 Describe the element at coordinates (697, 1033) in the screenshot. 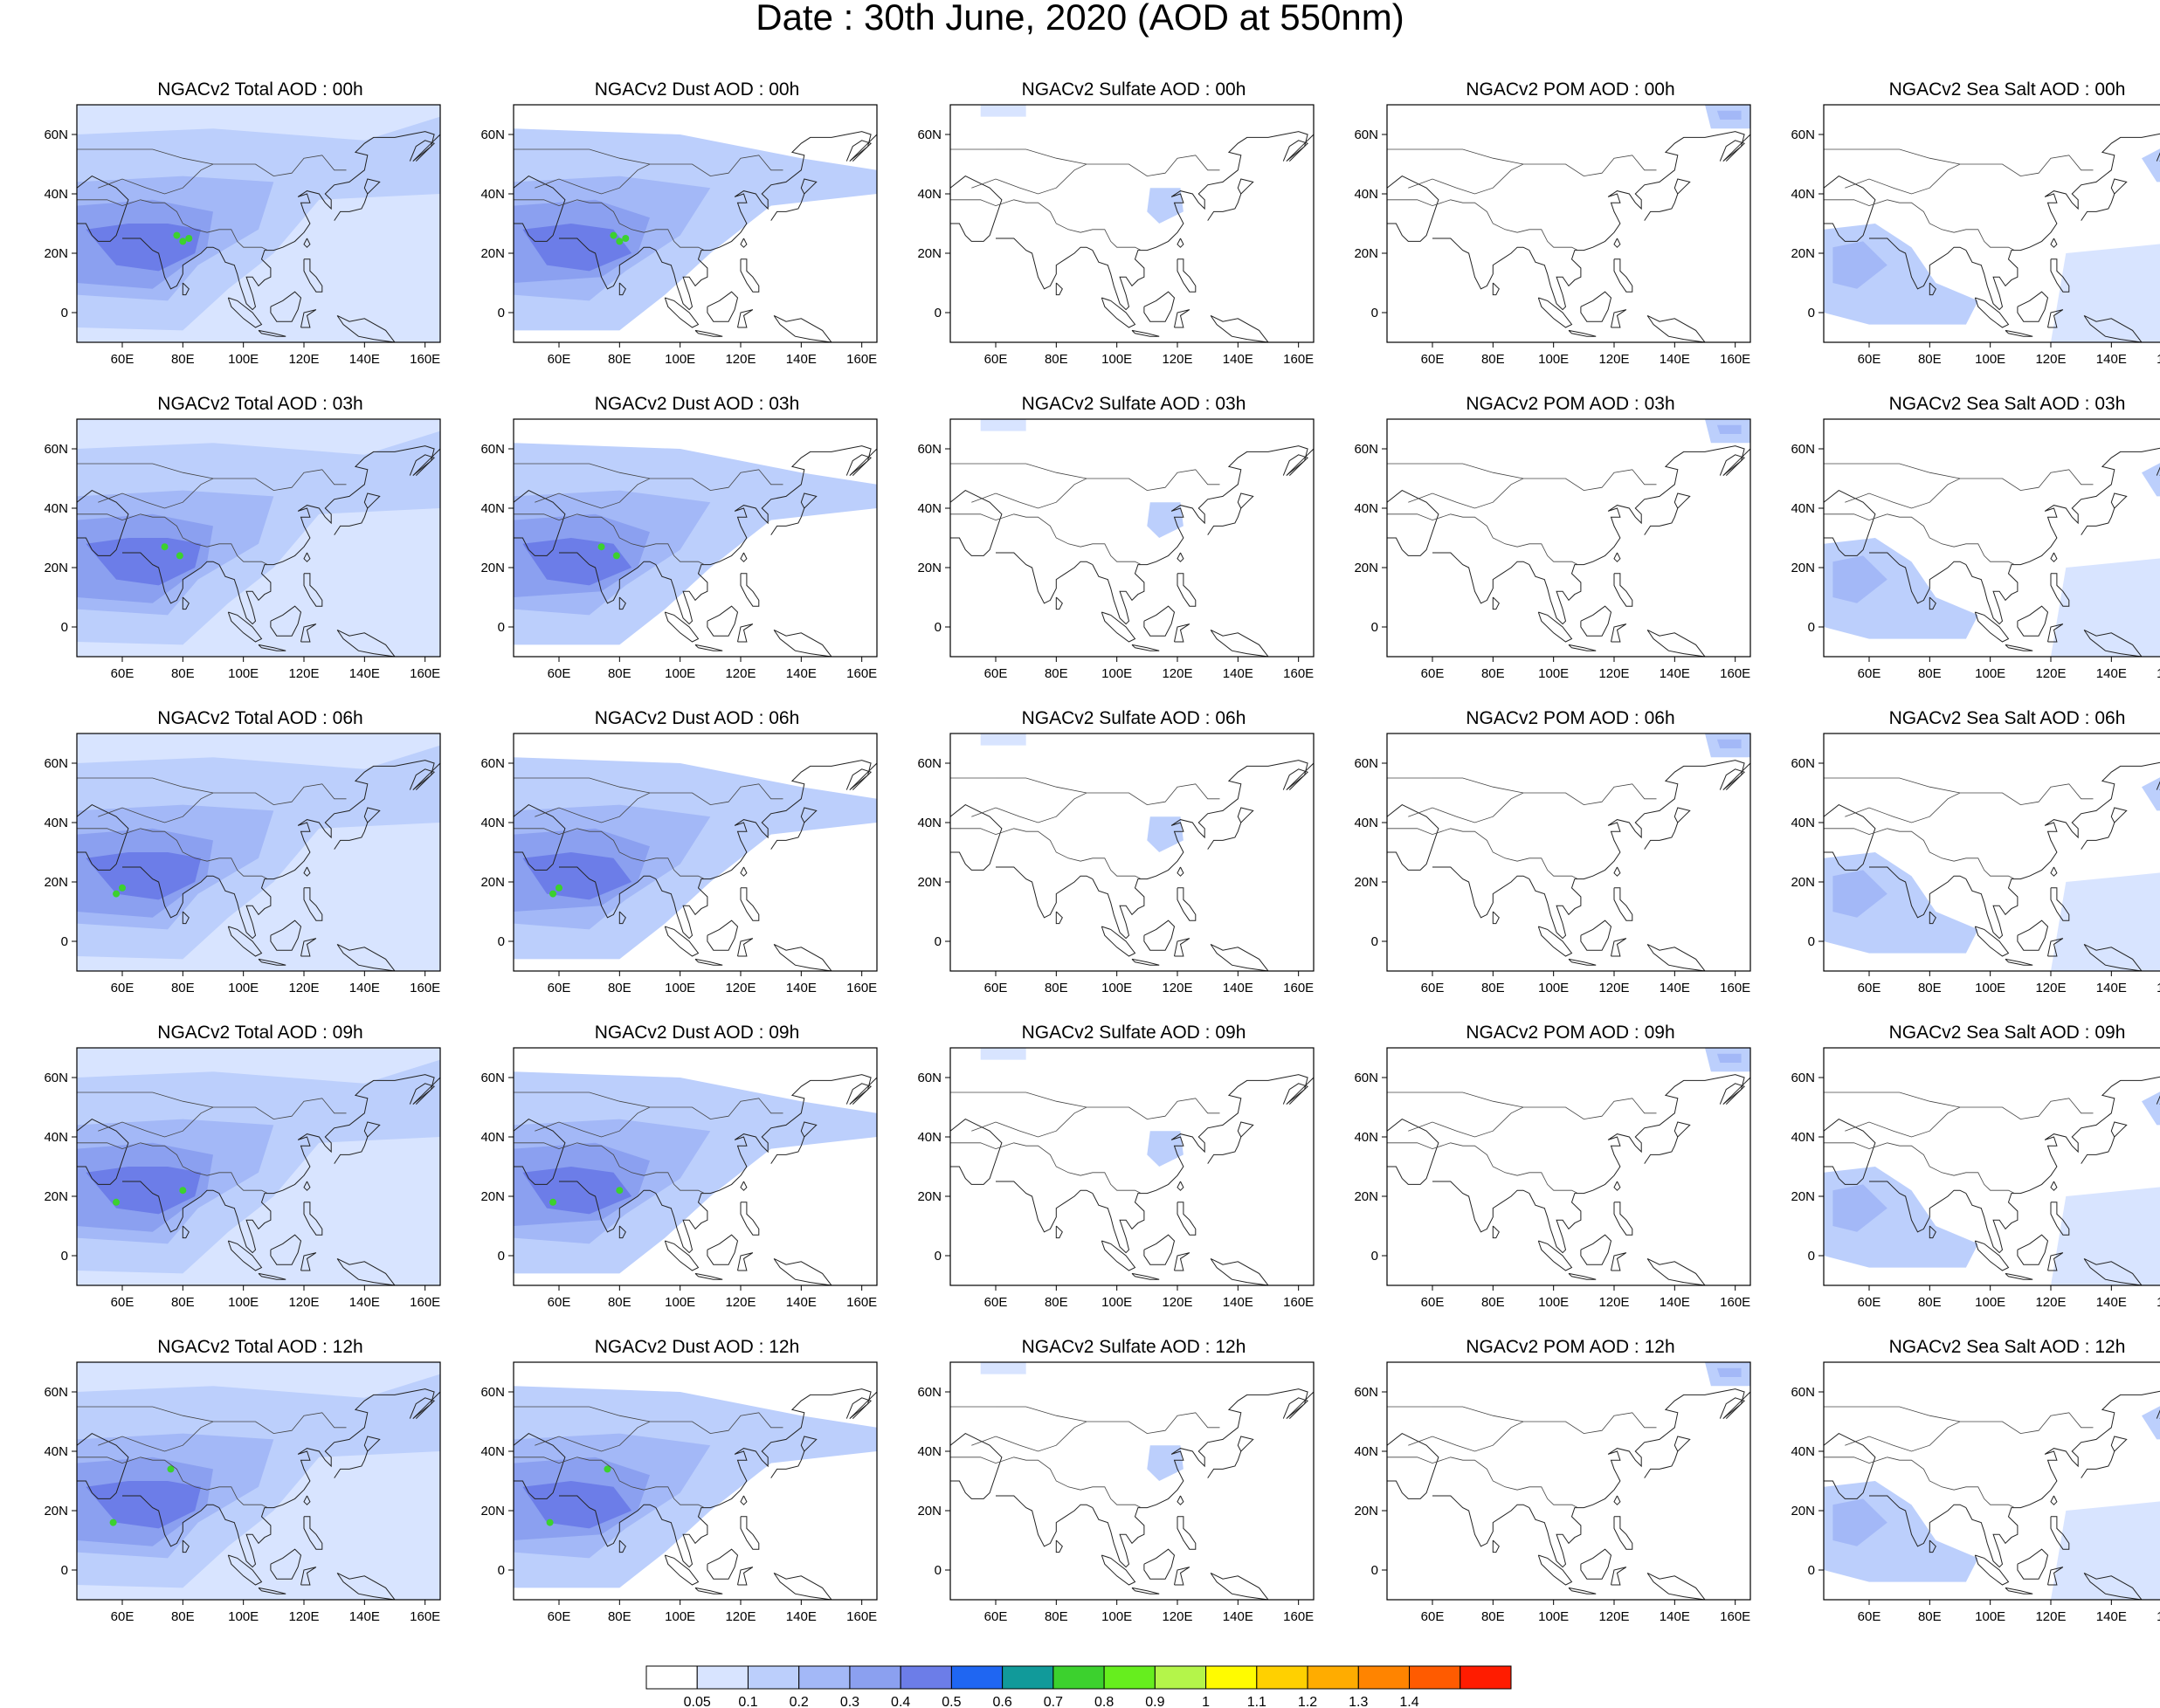

I see `panel-title: NGACv2 Dust AOD : 09h` at that location.